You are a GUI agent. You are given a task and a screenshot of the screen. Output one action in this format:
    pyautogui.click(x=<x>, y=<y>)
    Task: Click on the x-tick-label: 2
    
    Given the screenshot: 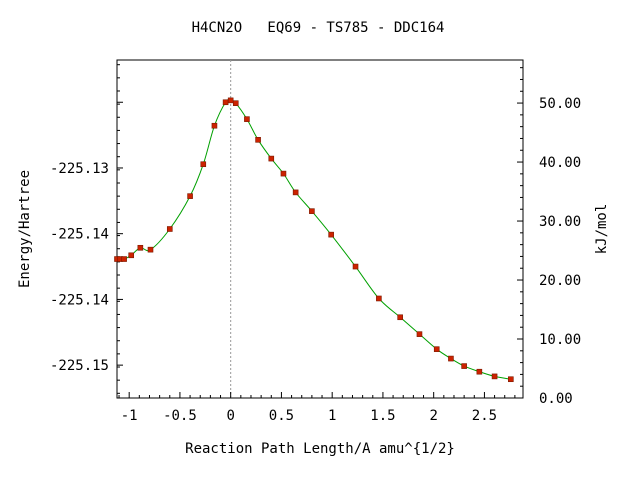 What is the action you would take?
    pyautogui.click(x=433, y=416)
    